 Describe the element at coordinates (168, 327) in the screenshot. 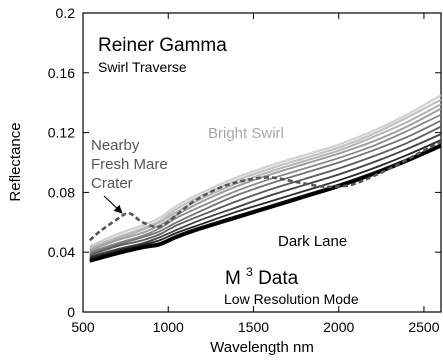

I see `x-tick-label: 1000` at that location.